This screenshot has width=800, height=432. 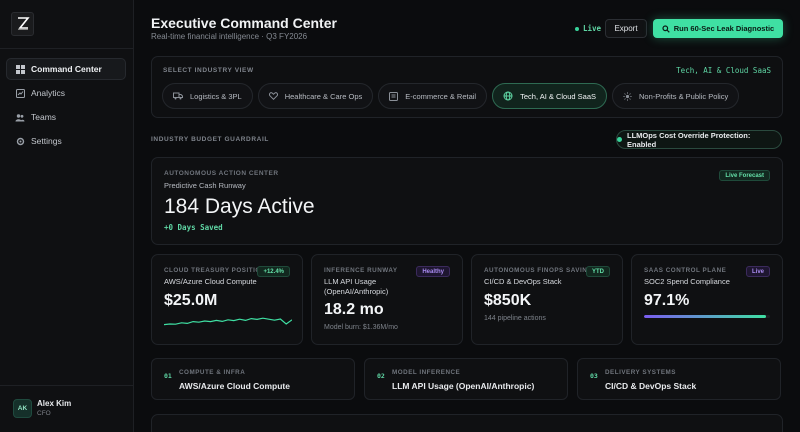 I want to click on tab-logistics: Logistics & 3PL, so click(x=207, y=96).